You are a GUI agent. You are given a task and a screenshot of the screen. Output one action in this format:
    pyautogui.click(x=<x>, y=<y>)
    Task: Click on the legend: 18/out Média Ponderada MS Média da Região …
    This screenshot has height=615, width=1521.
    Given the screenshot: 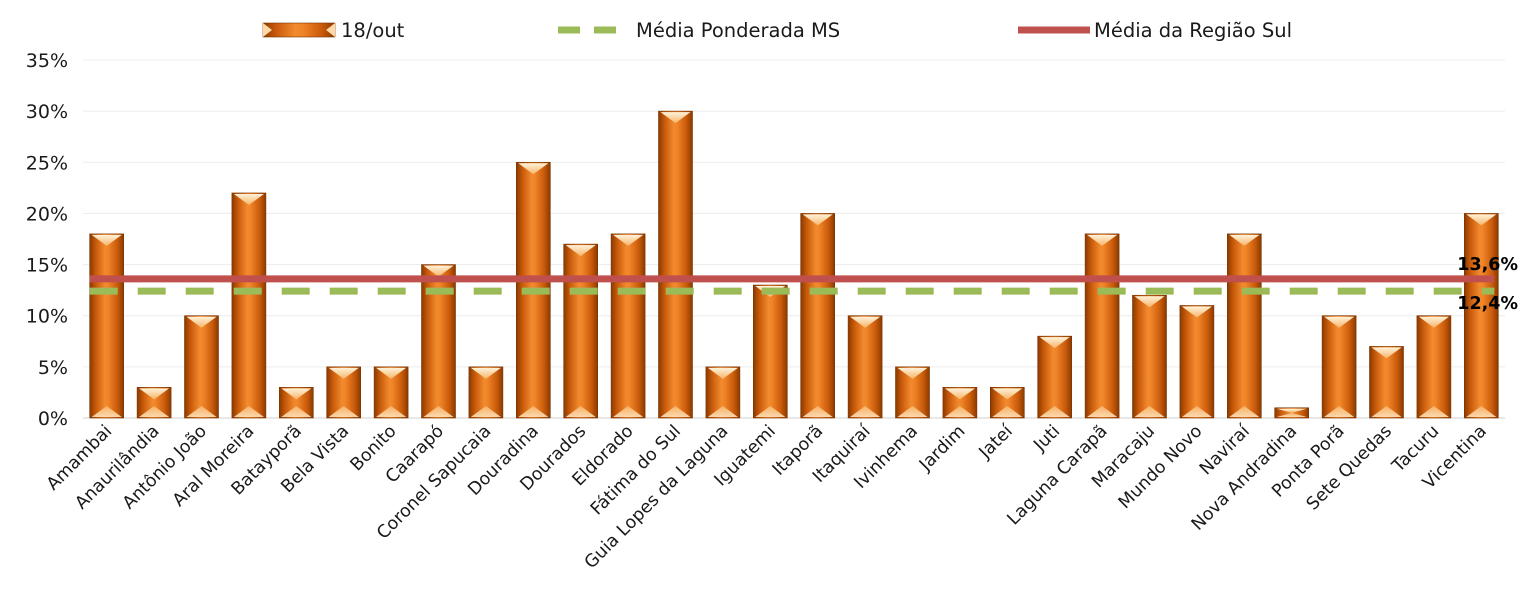 What is the action you would take?
    pyautogui.click(x=777, y=30)
    